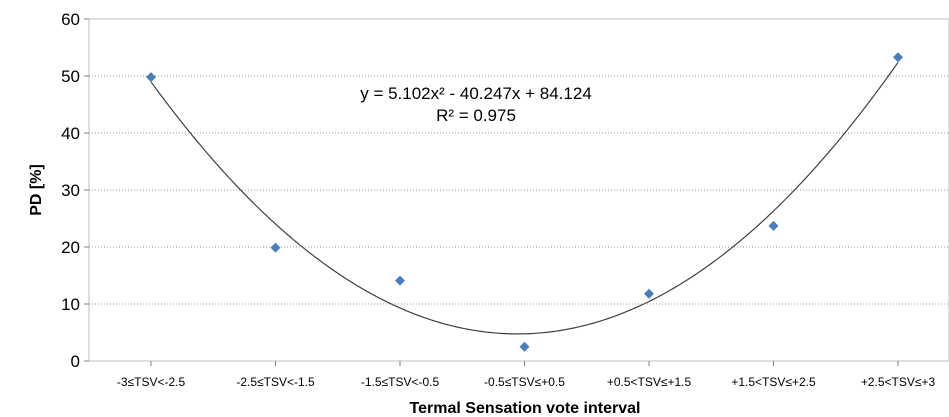 This screenshot has height=417, width=949. What do you see at coordinates (75, 361) in the screenshot?
I see `y-tick-label: 0` at bounding box center [75, 361].